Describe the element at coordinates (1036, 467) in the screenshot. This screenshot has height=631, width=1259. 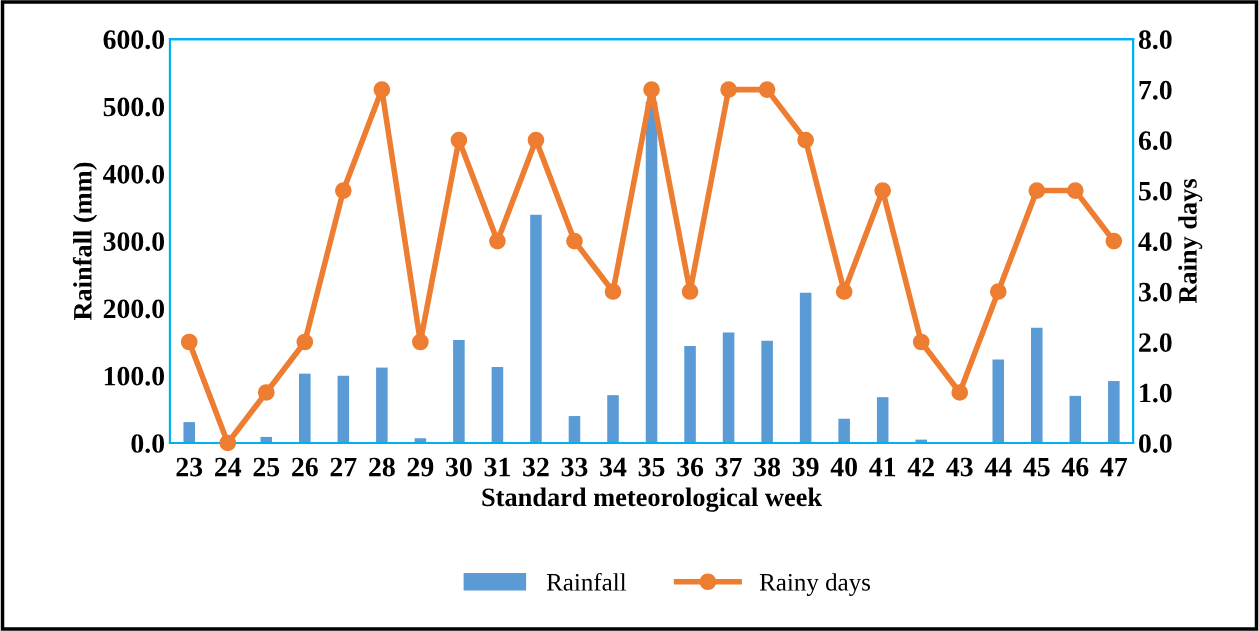
I see `x-tick-label: 45` at that location.